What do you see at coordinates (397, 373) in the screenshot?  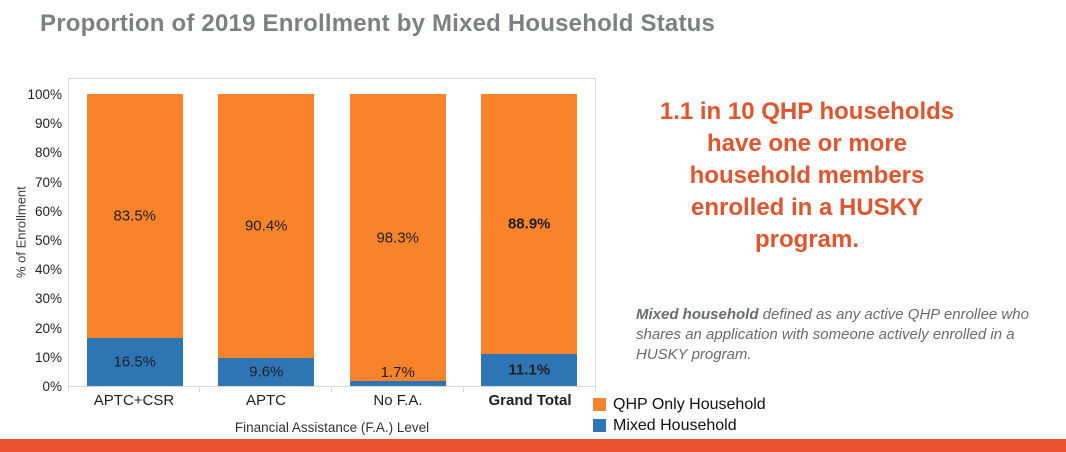 I see `data-label-mixed: 1.7%` at bounding box center [397, 373].